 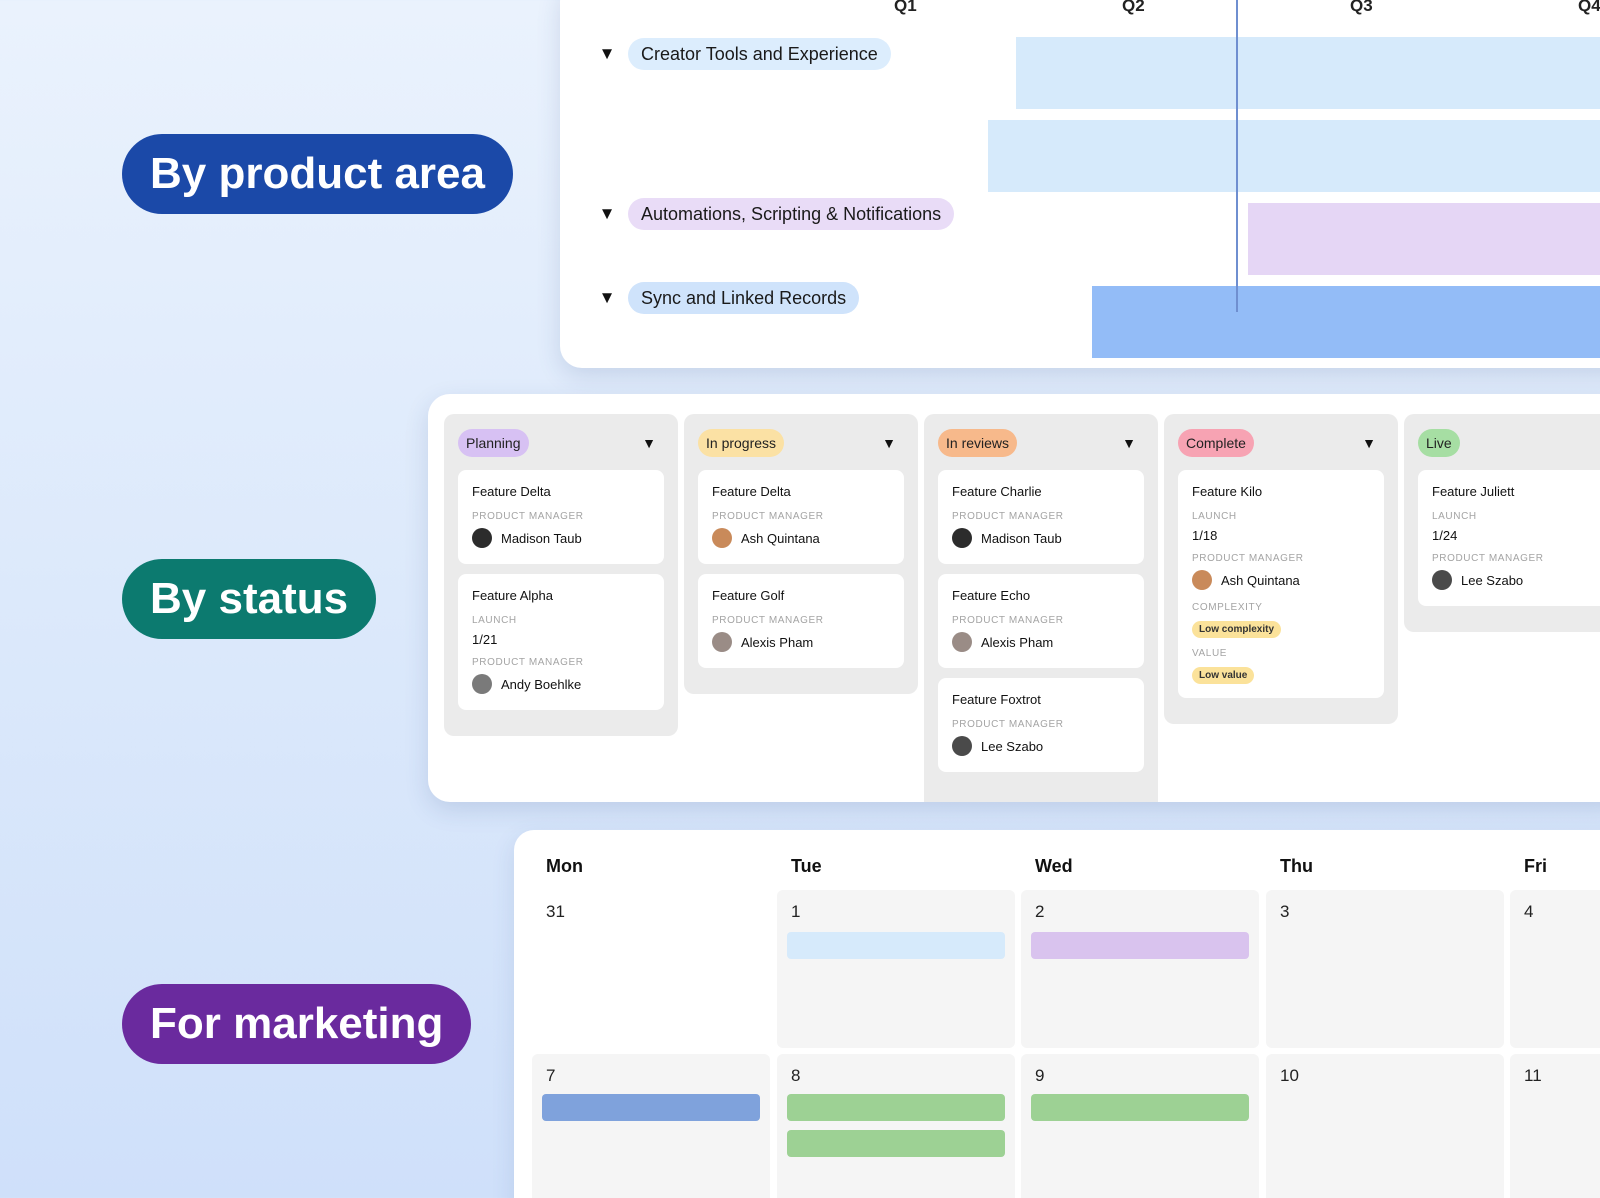 What do you see at coordinates (1227, 607) in the screenshot?
I see `field-label: COMPLEXITY` at bounding box center [1227, 607].